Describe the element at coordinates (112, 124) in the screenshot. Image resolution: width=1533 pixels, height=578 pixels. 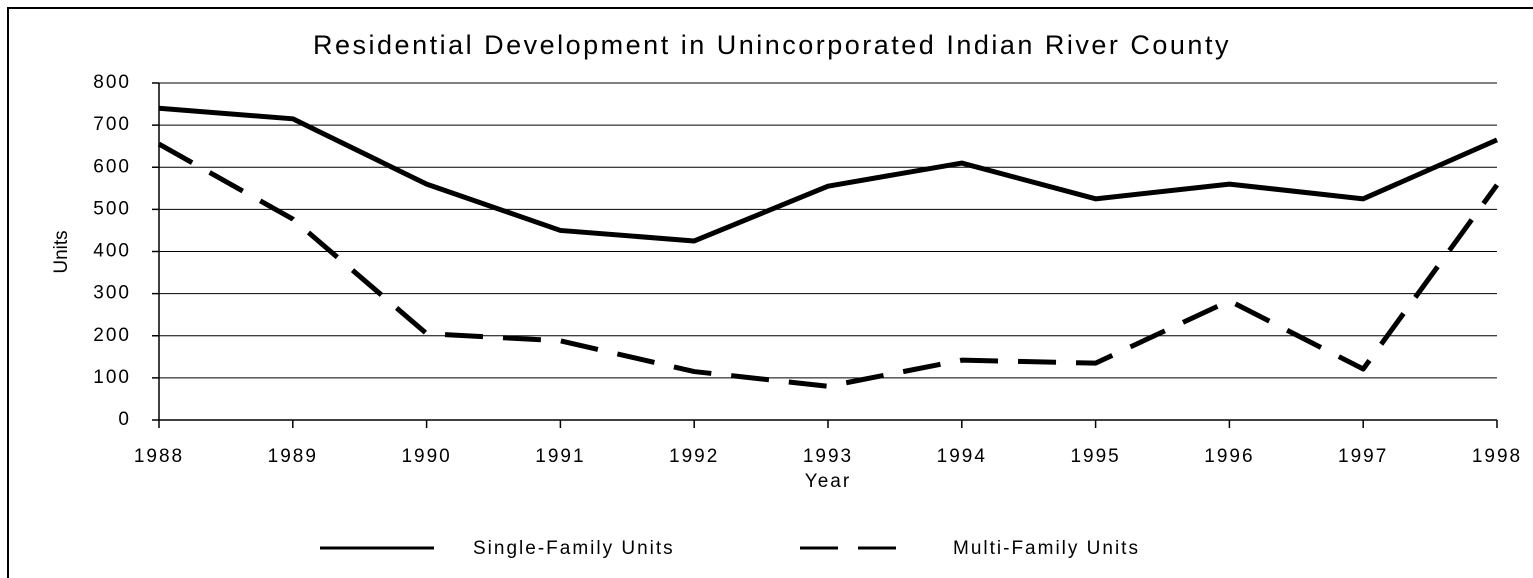
I see `y-tick-label: 700` at that location.